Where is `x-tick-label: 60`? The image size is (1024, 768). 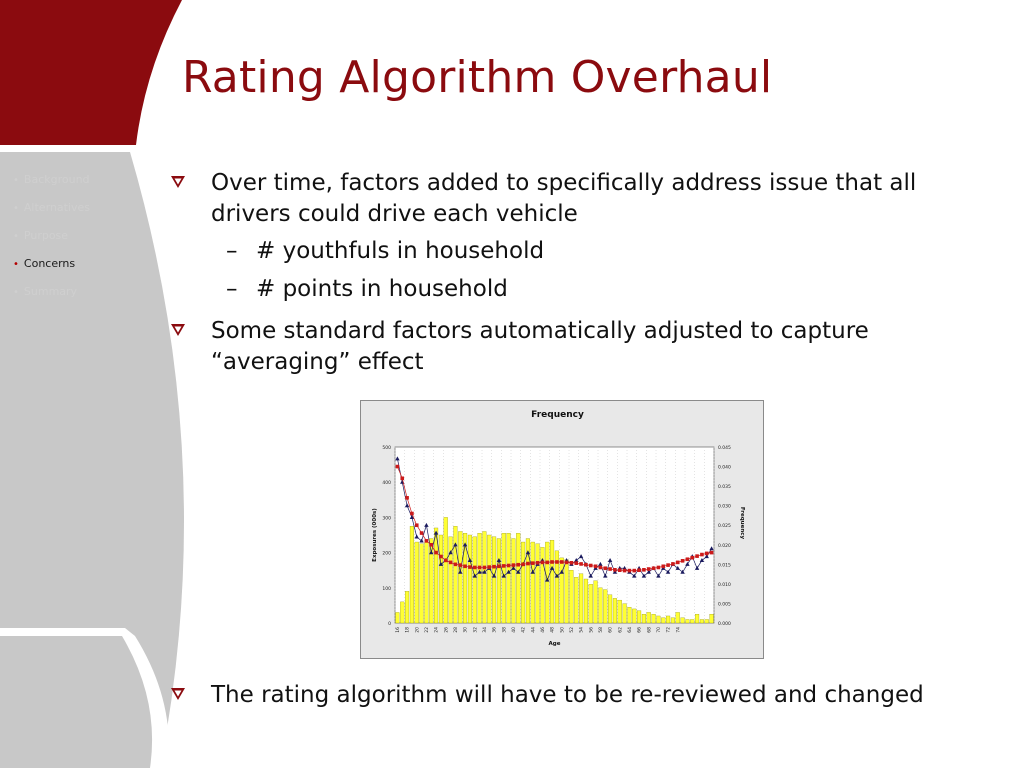
x-tick-label: 60 is located at coordinates (611, 630).